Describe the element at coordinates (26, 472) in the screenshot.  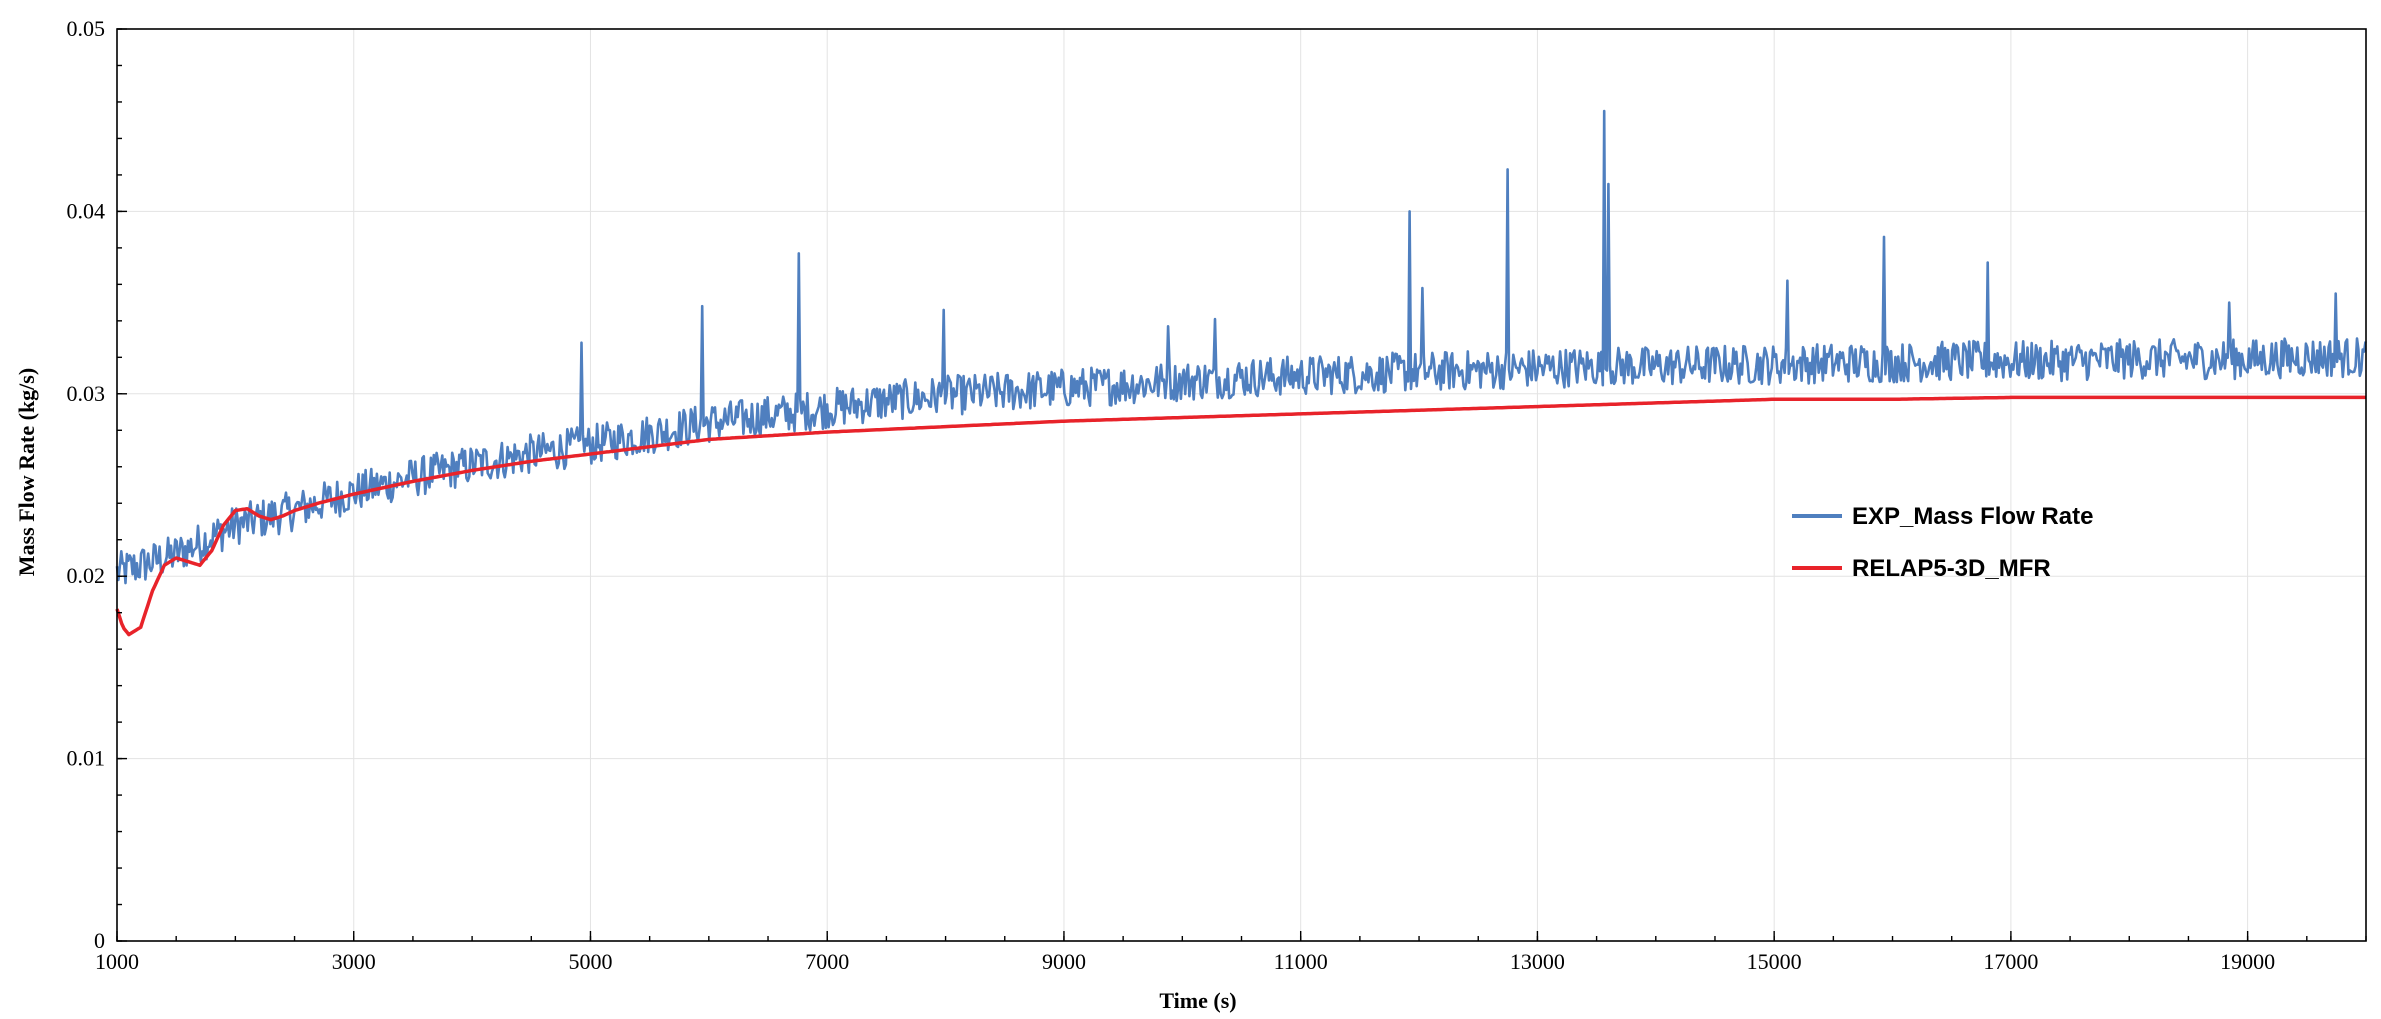
I see `y-axis-title: Mass Flow Rate (kg/s)` at that location.